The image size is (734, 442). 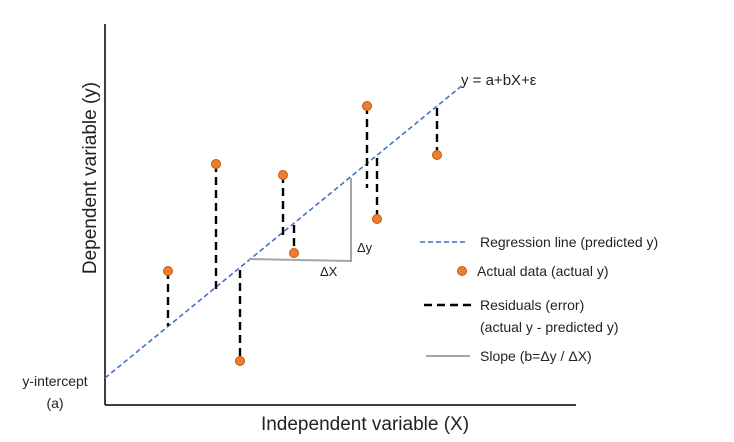 What do you see at coordinates (365, 247) in the screenshot?
I see `delta-y-label: Δy` at bounding box center [365, 247].